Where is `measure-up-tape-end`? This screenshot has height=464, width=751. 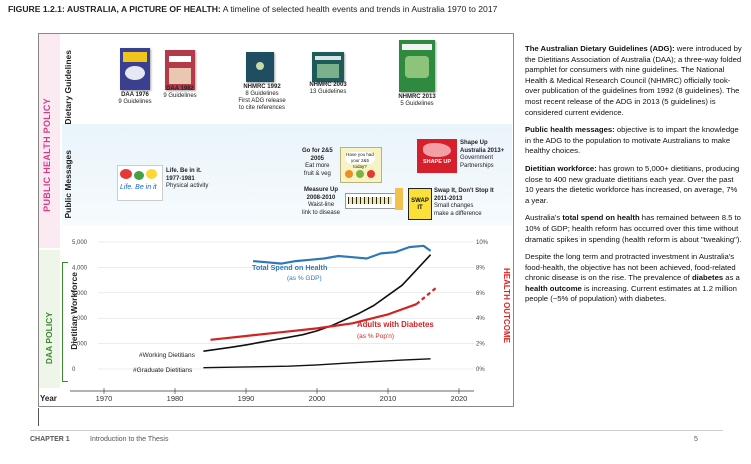
measure-up-tape-end is located at coordinates (399, 199).